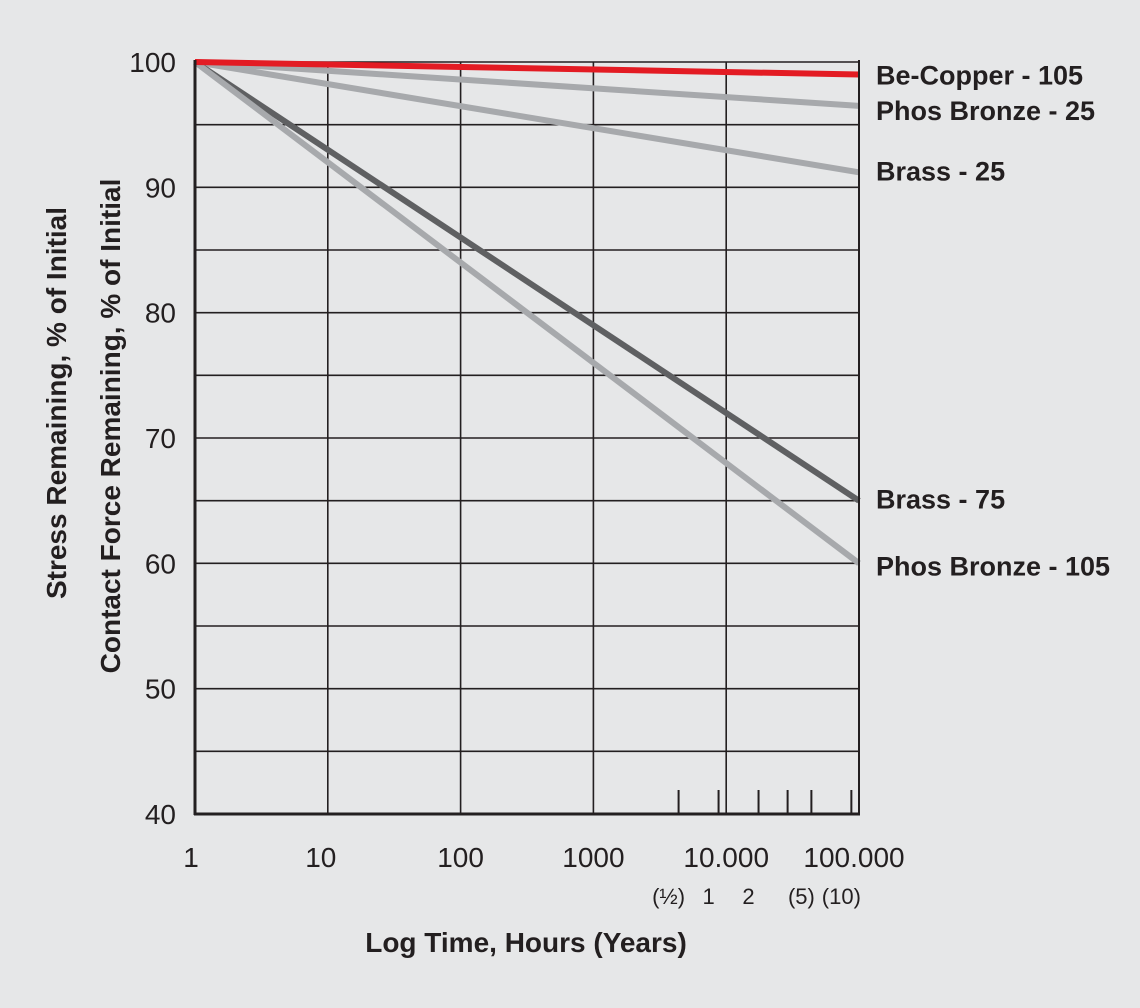  I want to click on series-label: Phos Bronze - 105, so click(993, 566).